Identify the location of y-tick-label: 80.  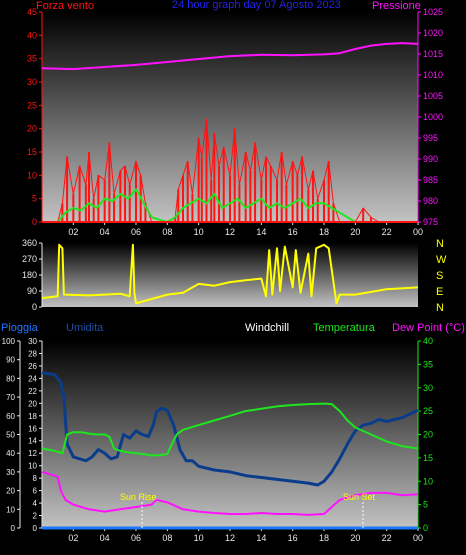
(10, 378).